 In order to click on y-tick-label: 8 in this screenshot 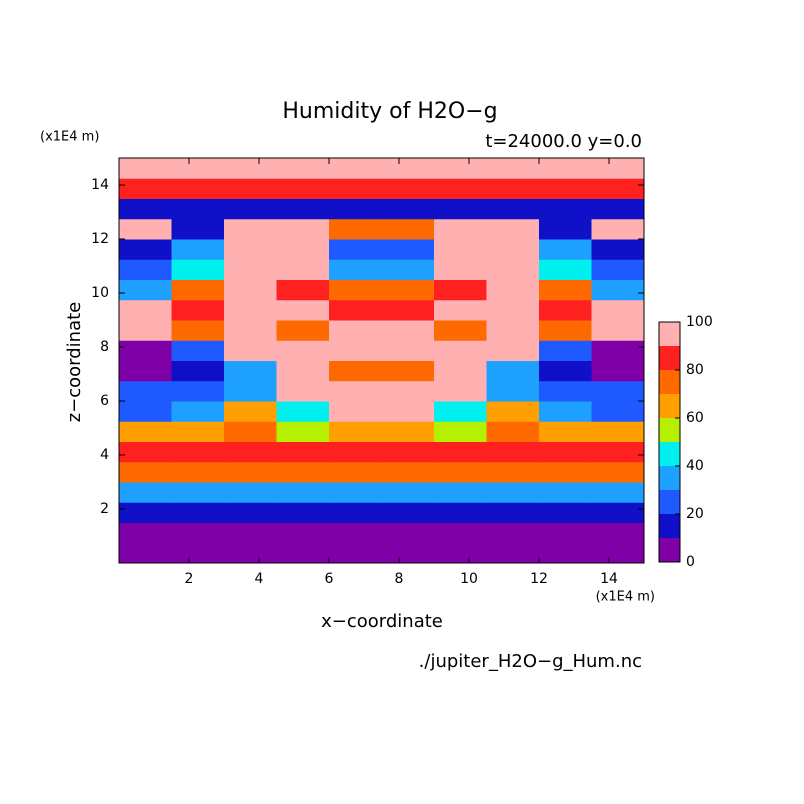, I will do `click(104, 347)`.